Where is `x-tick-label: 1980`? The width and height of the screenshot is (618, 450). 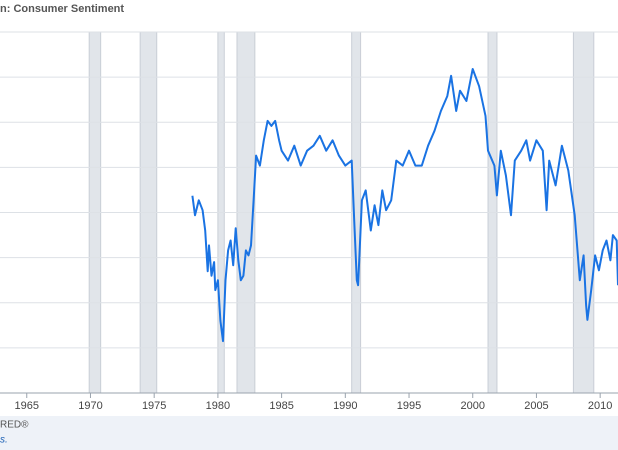
x-tick-label: 1980 is located at coordinates (218, 406).